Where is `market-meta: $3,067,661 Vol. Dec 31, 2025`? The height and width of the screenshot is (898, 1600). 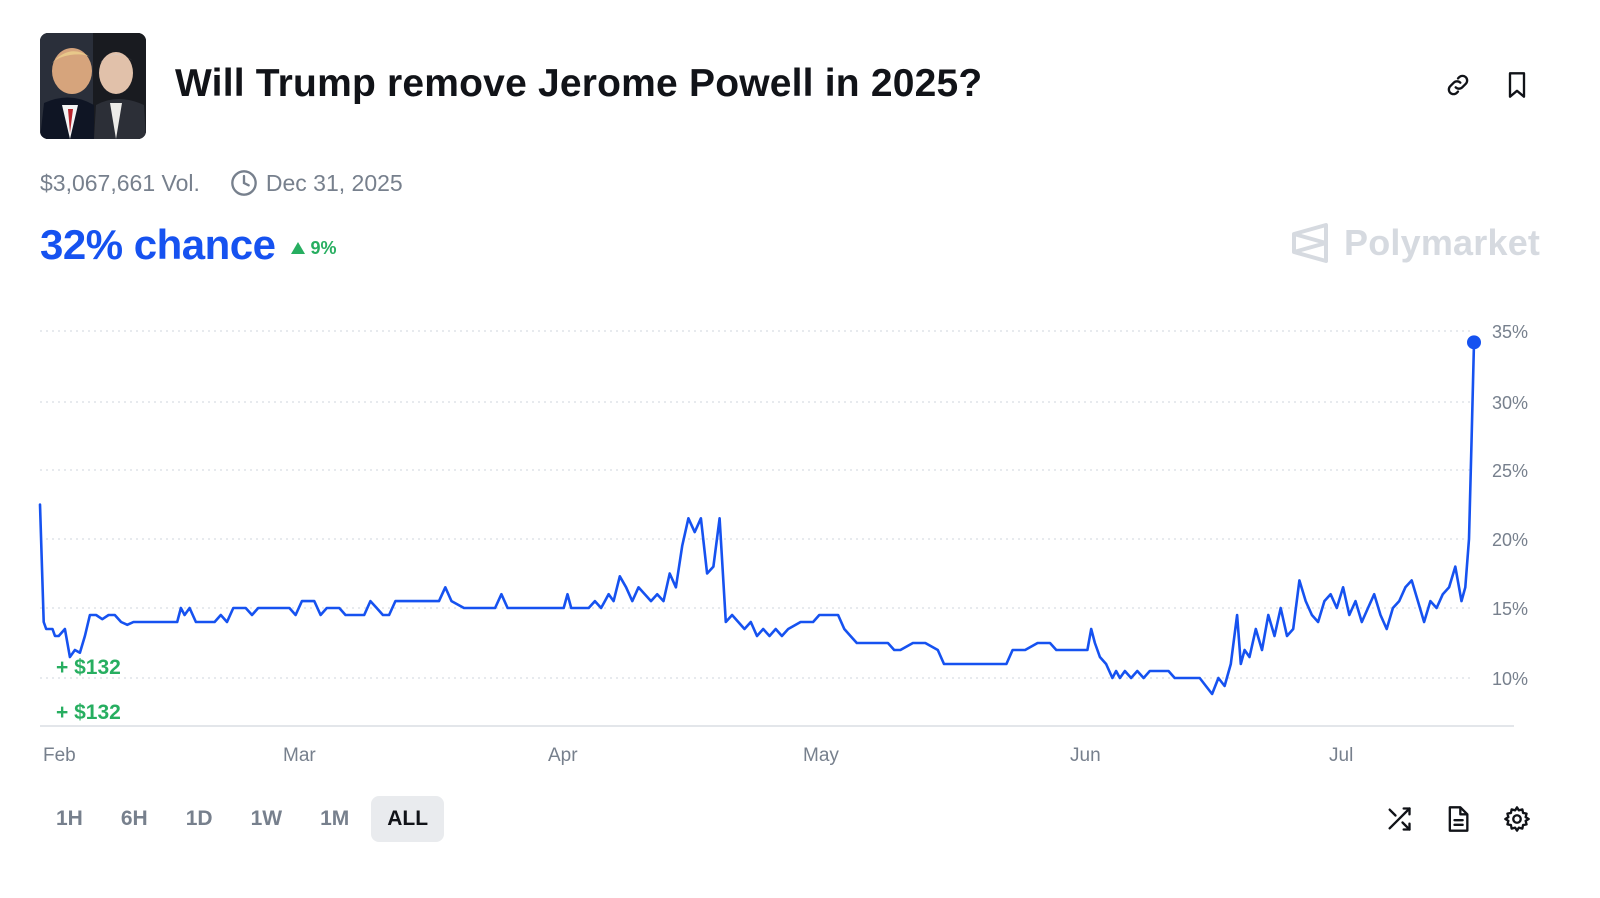 market-meta: $3,067,661 Vol. Dec 31, 2025 is located at coordinates (221, 183).